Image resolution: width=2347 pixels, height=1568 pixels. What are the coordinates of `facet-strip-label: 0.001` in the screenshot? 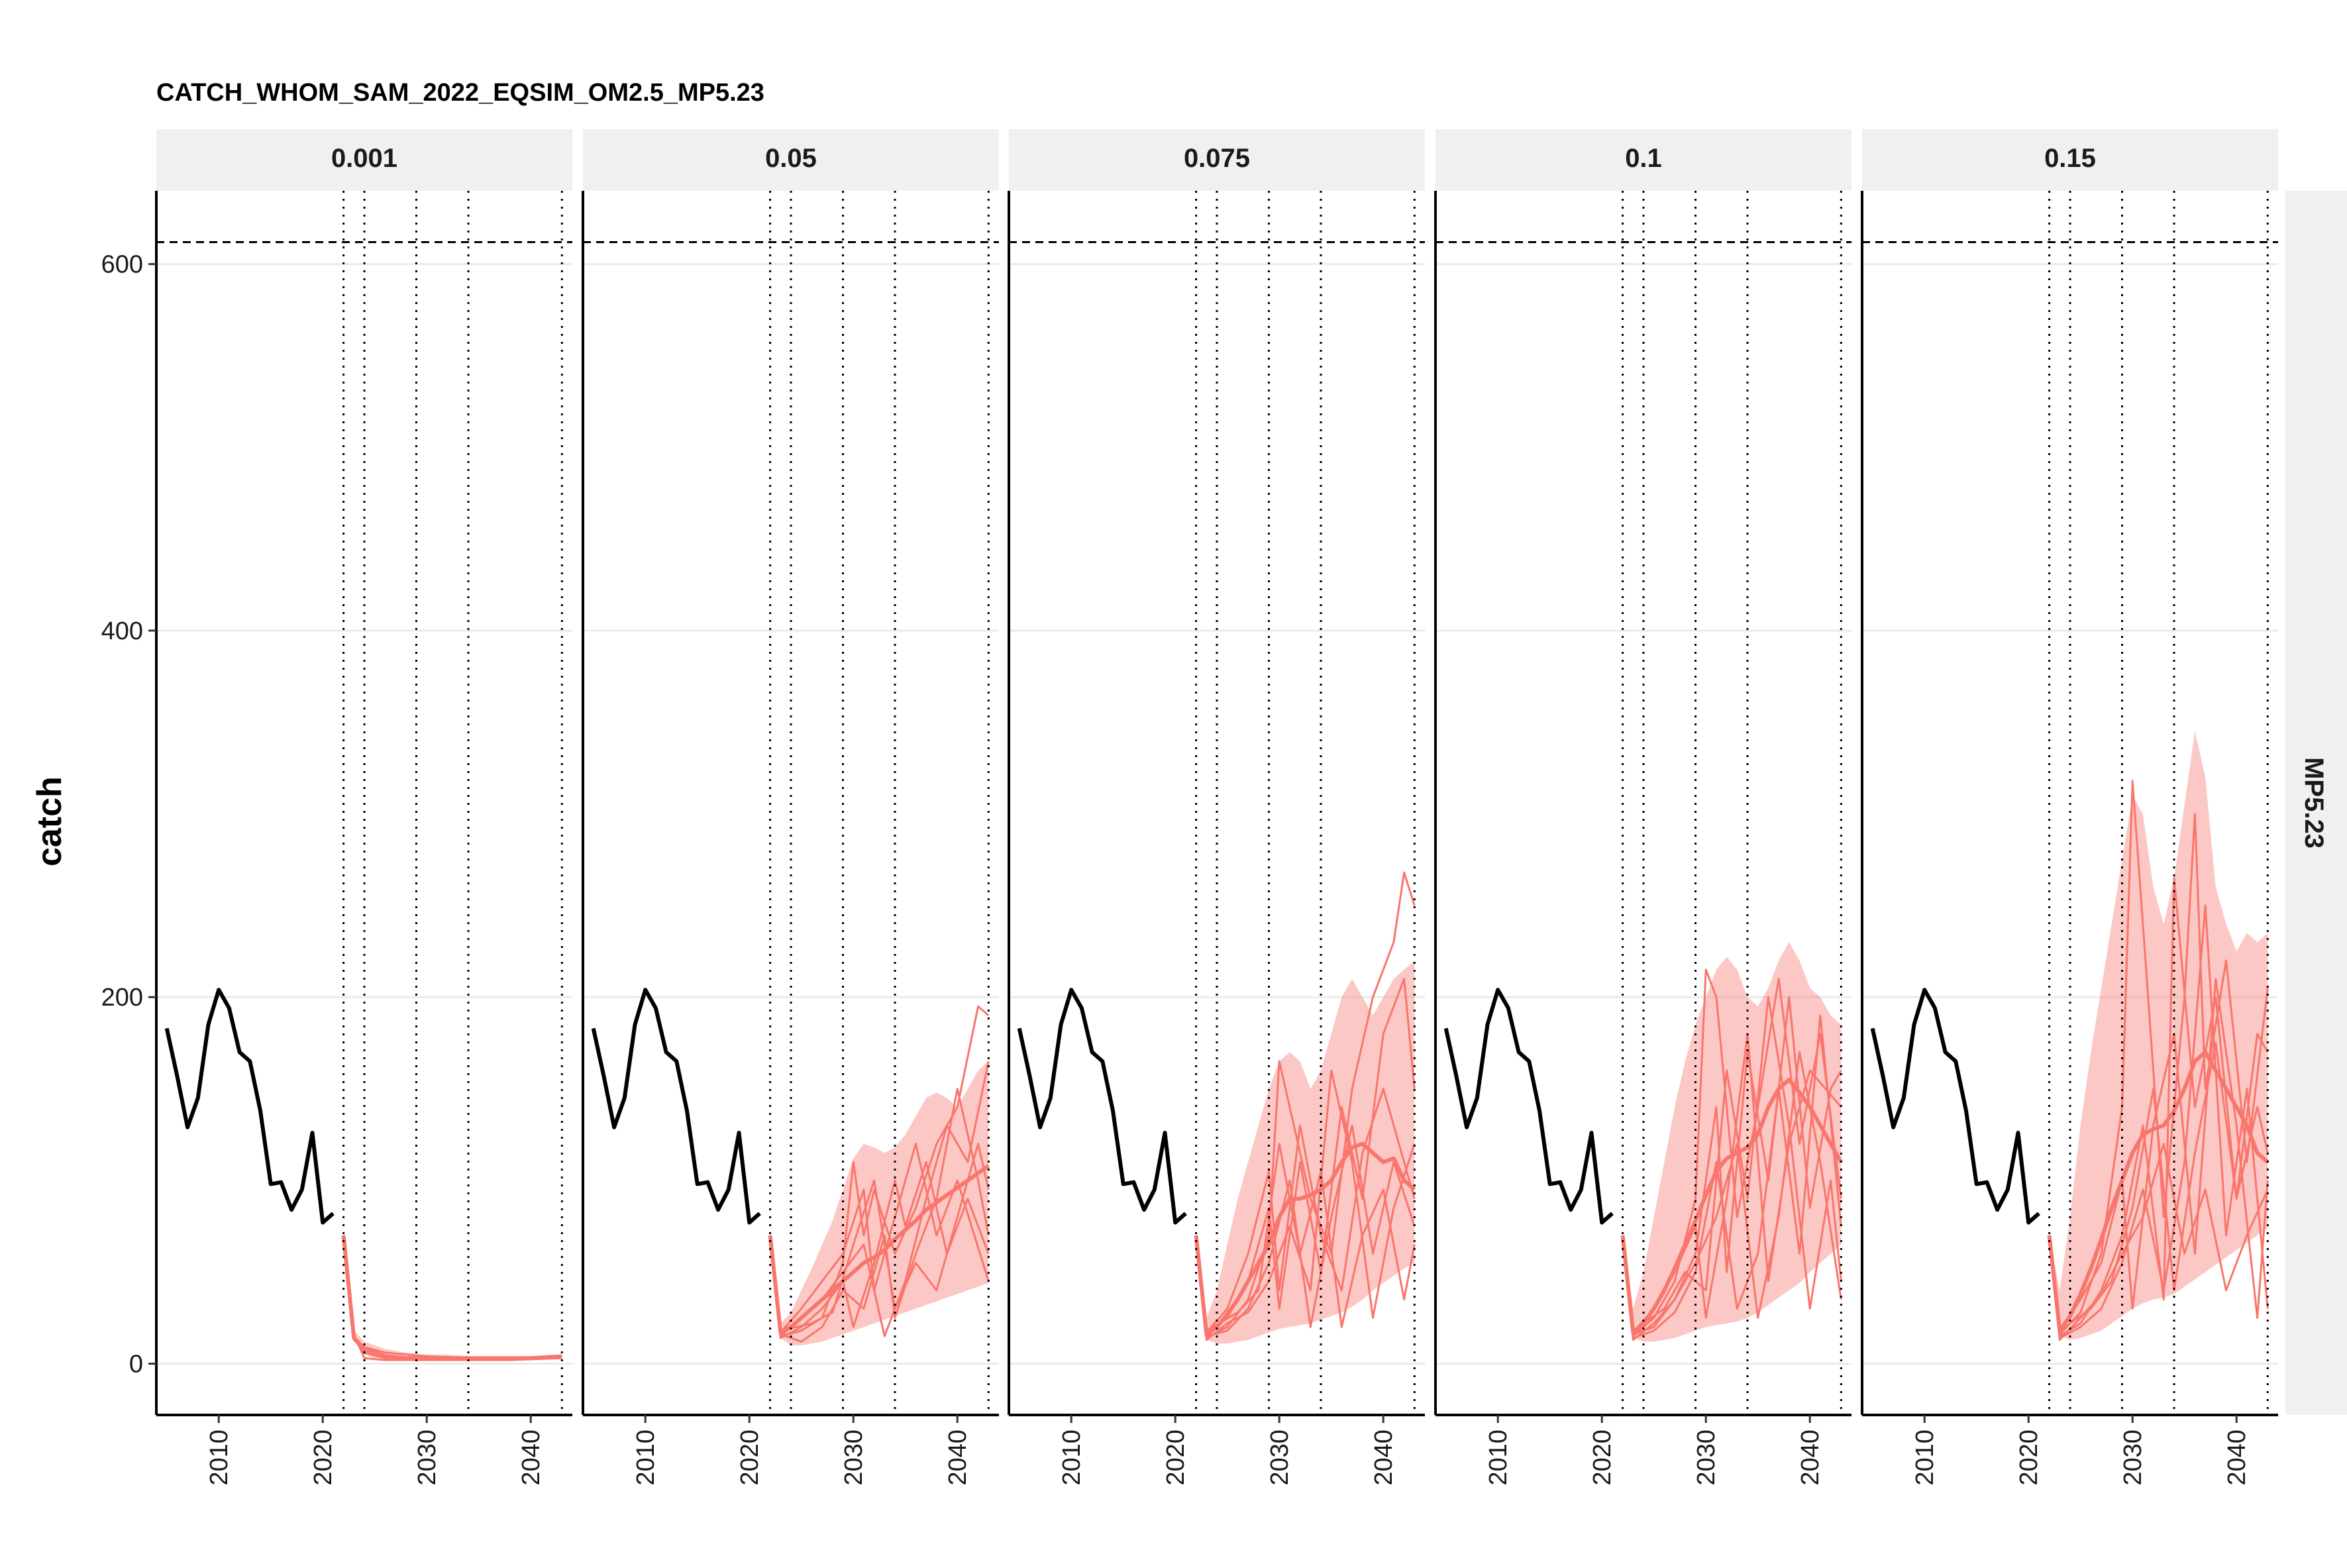 It's located at (364, 158).